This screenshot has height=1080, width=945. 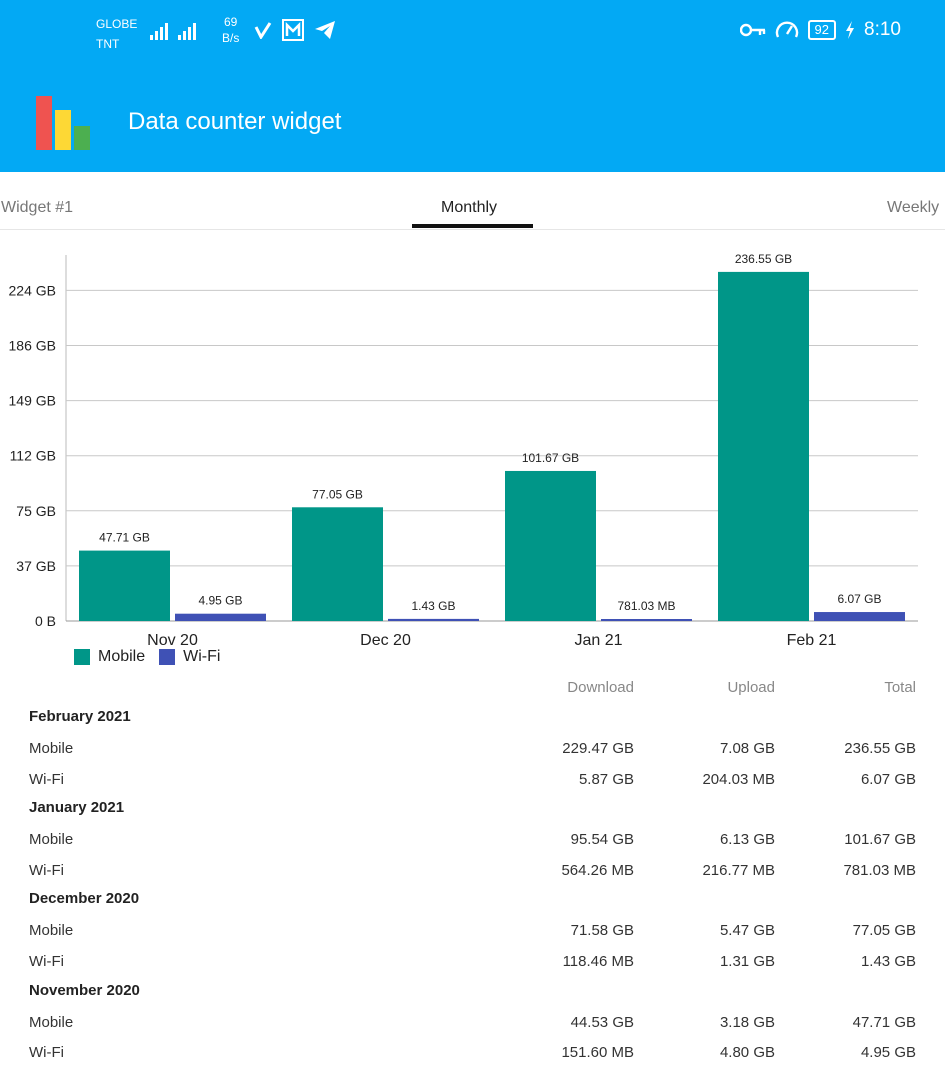 What do you see at coordinates (147, 657) in the screenshot?
I see `chart-legend: Mobile Wi-Fi` at bounding box center [147, 657].